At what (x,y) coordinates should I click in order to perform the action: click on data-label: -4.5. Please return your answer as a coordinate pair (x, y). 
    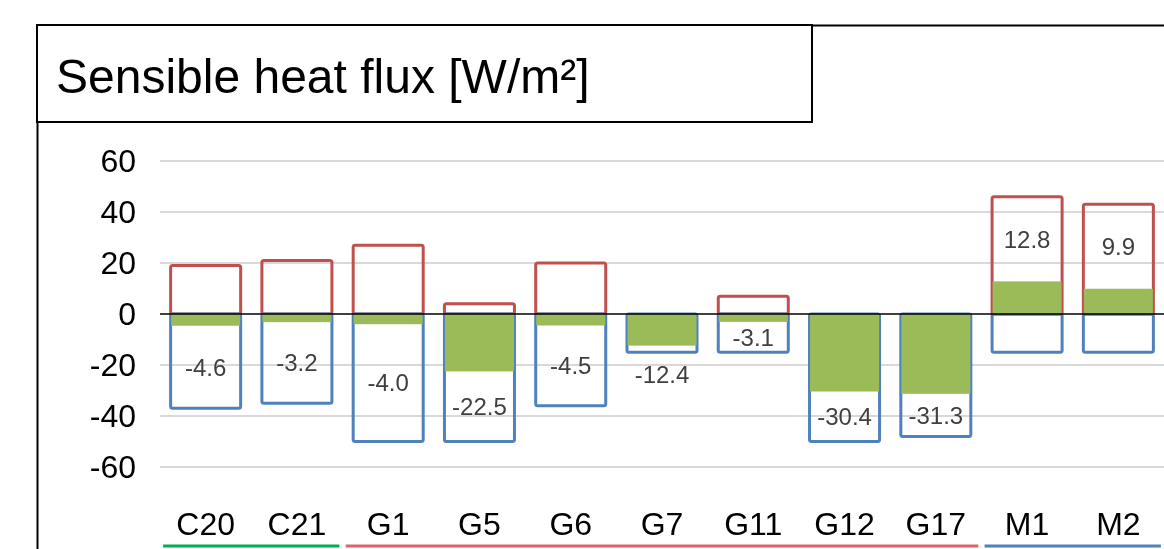
    Looking at the image, I should click on (571, 366).